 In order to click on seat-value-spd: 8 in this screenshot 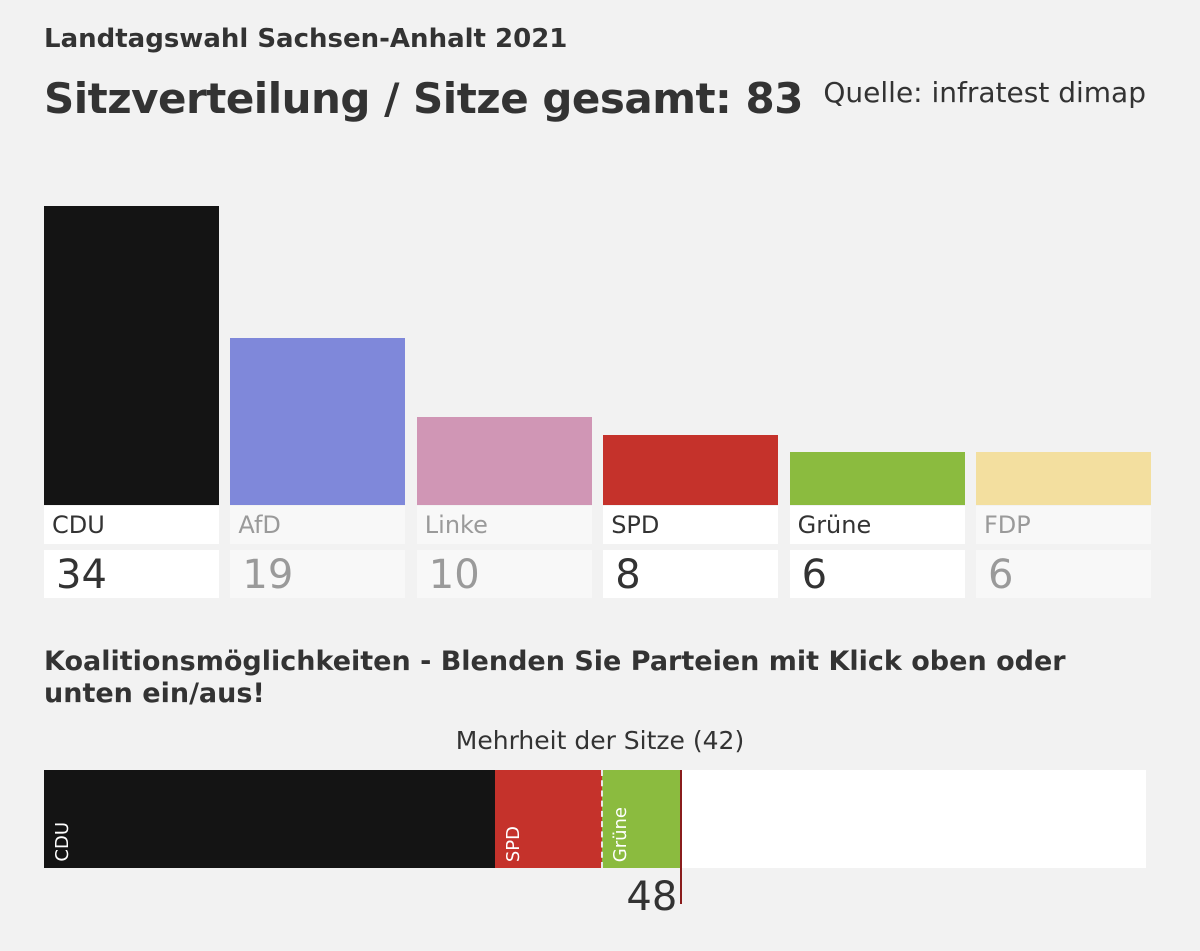, I will do `click(691, 574)`.